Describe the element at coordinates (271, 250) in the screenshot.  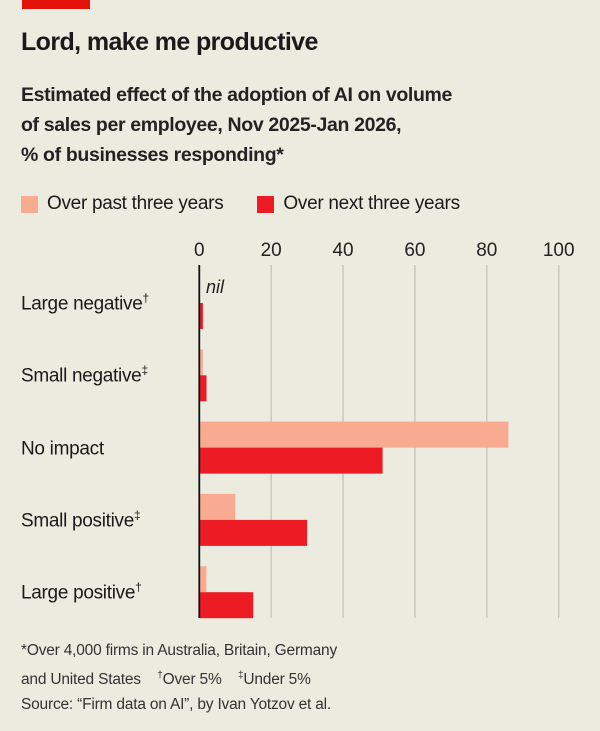
I see `x-tick-label: 20` at that location.